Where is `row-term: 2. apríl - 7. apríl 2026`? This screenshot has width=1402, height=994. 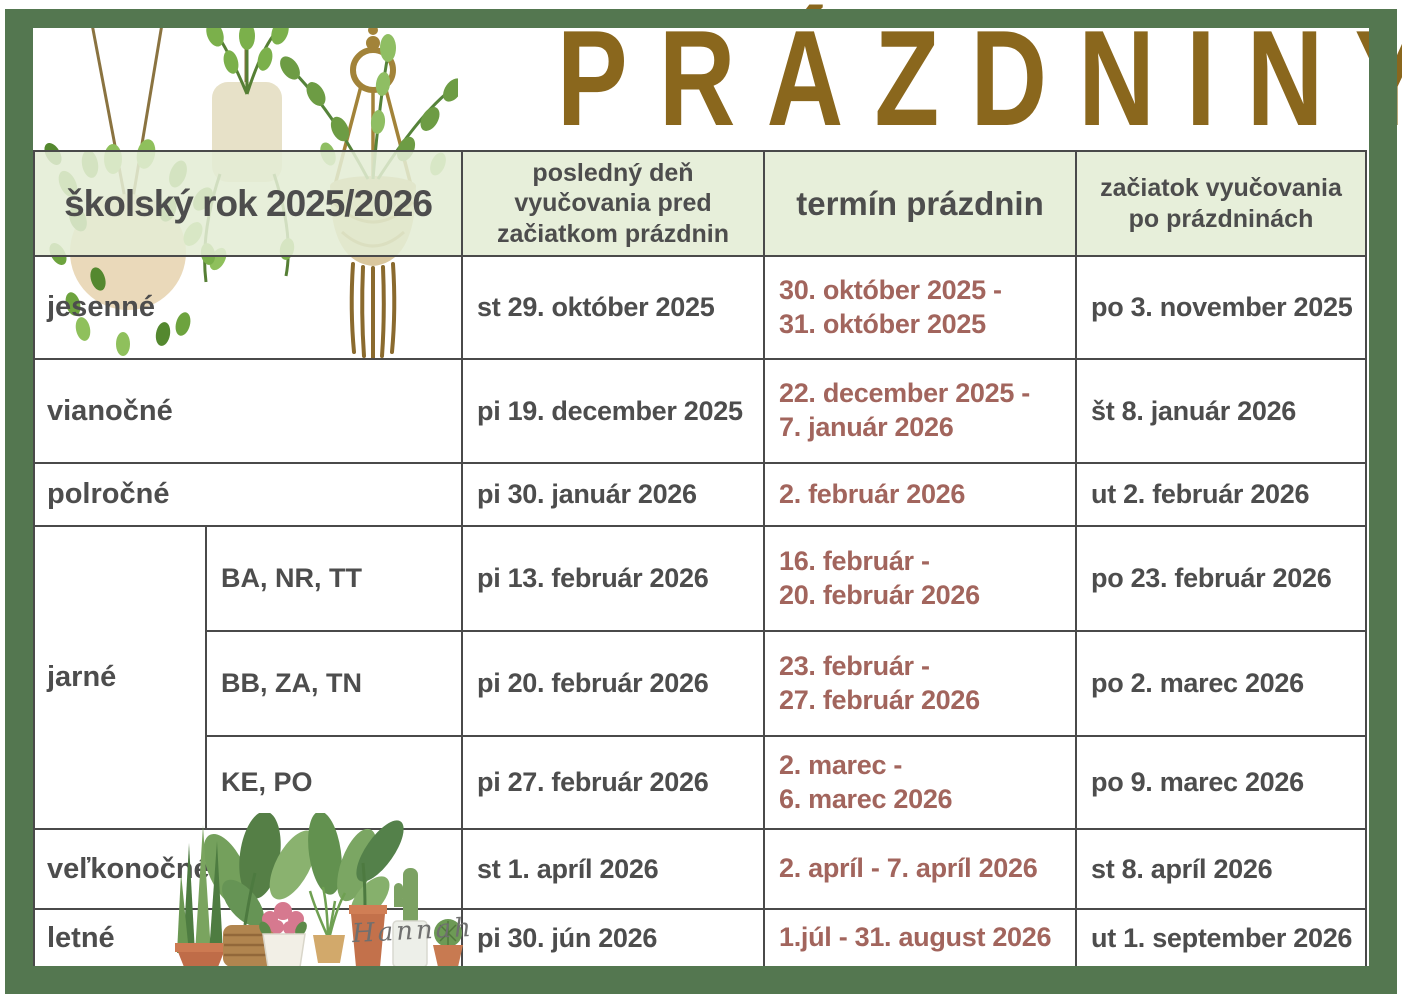 row-term: 2. apríl - 7. apríl 2026 is located at coordinates (920, 869).